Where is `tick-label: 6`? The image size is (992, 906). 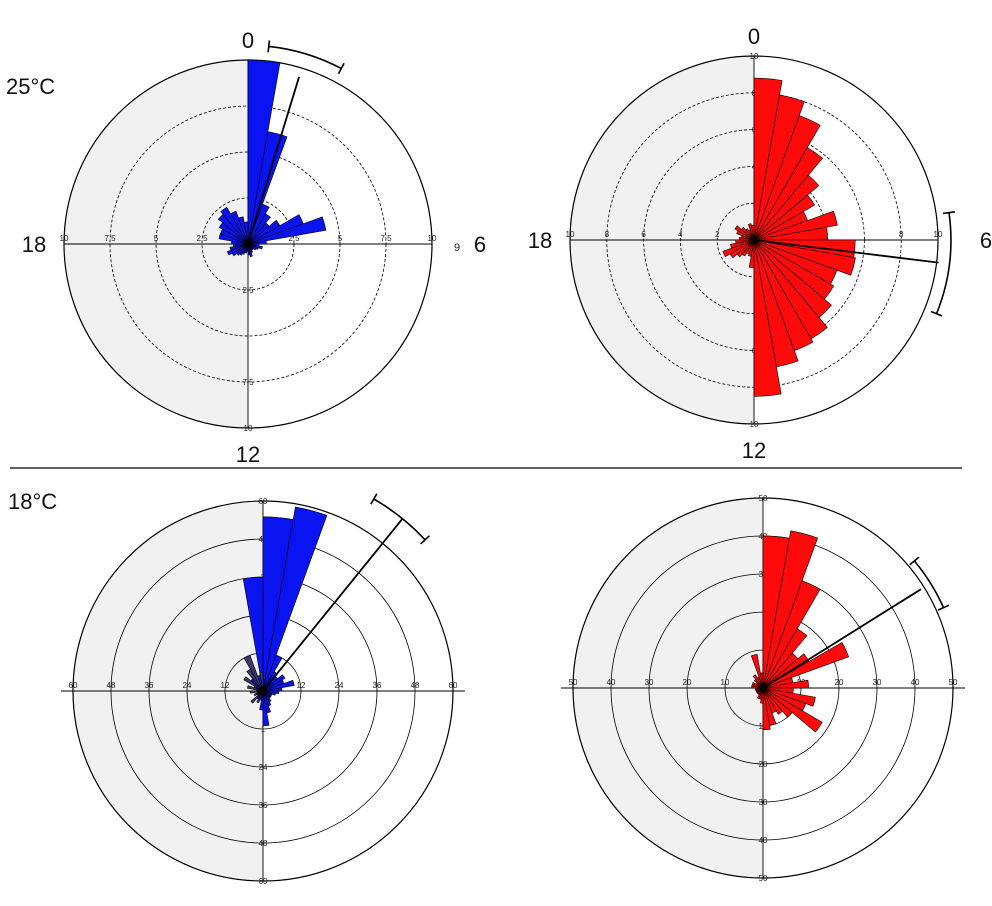
tick-label: 6 is located at coordinates (643, 234).